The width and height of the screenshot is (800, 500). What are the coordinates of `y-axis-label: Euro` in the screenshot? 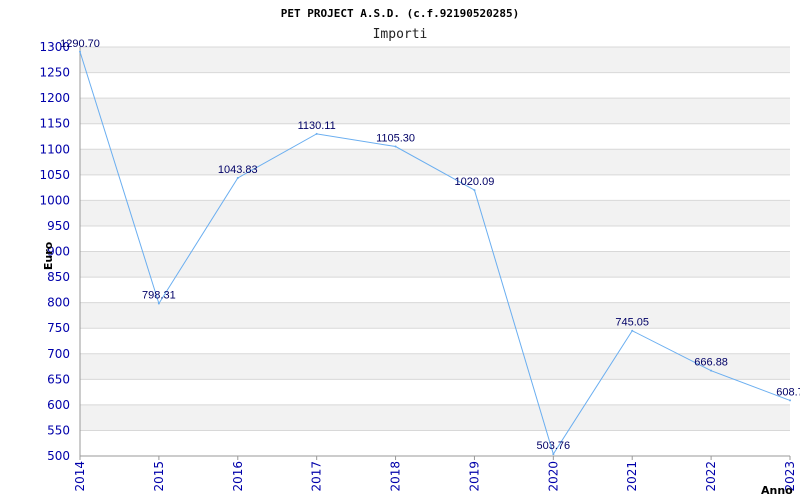 It's located at (48, 255).